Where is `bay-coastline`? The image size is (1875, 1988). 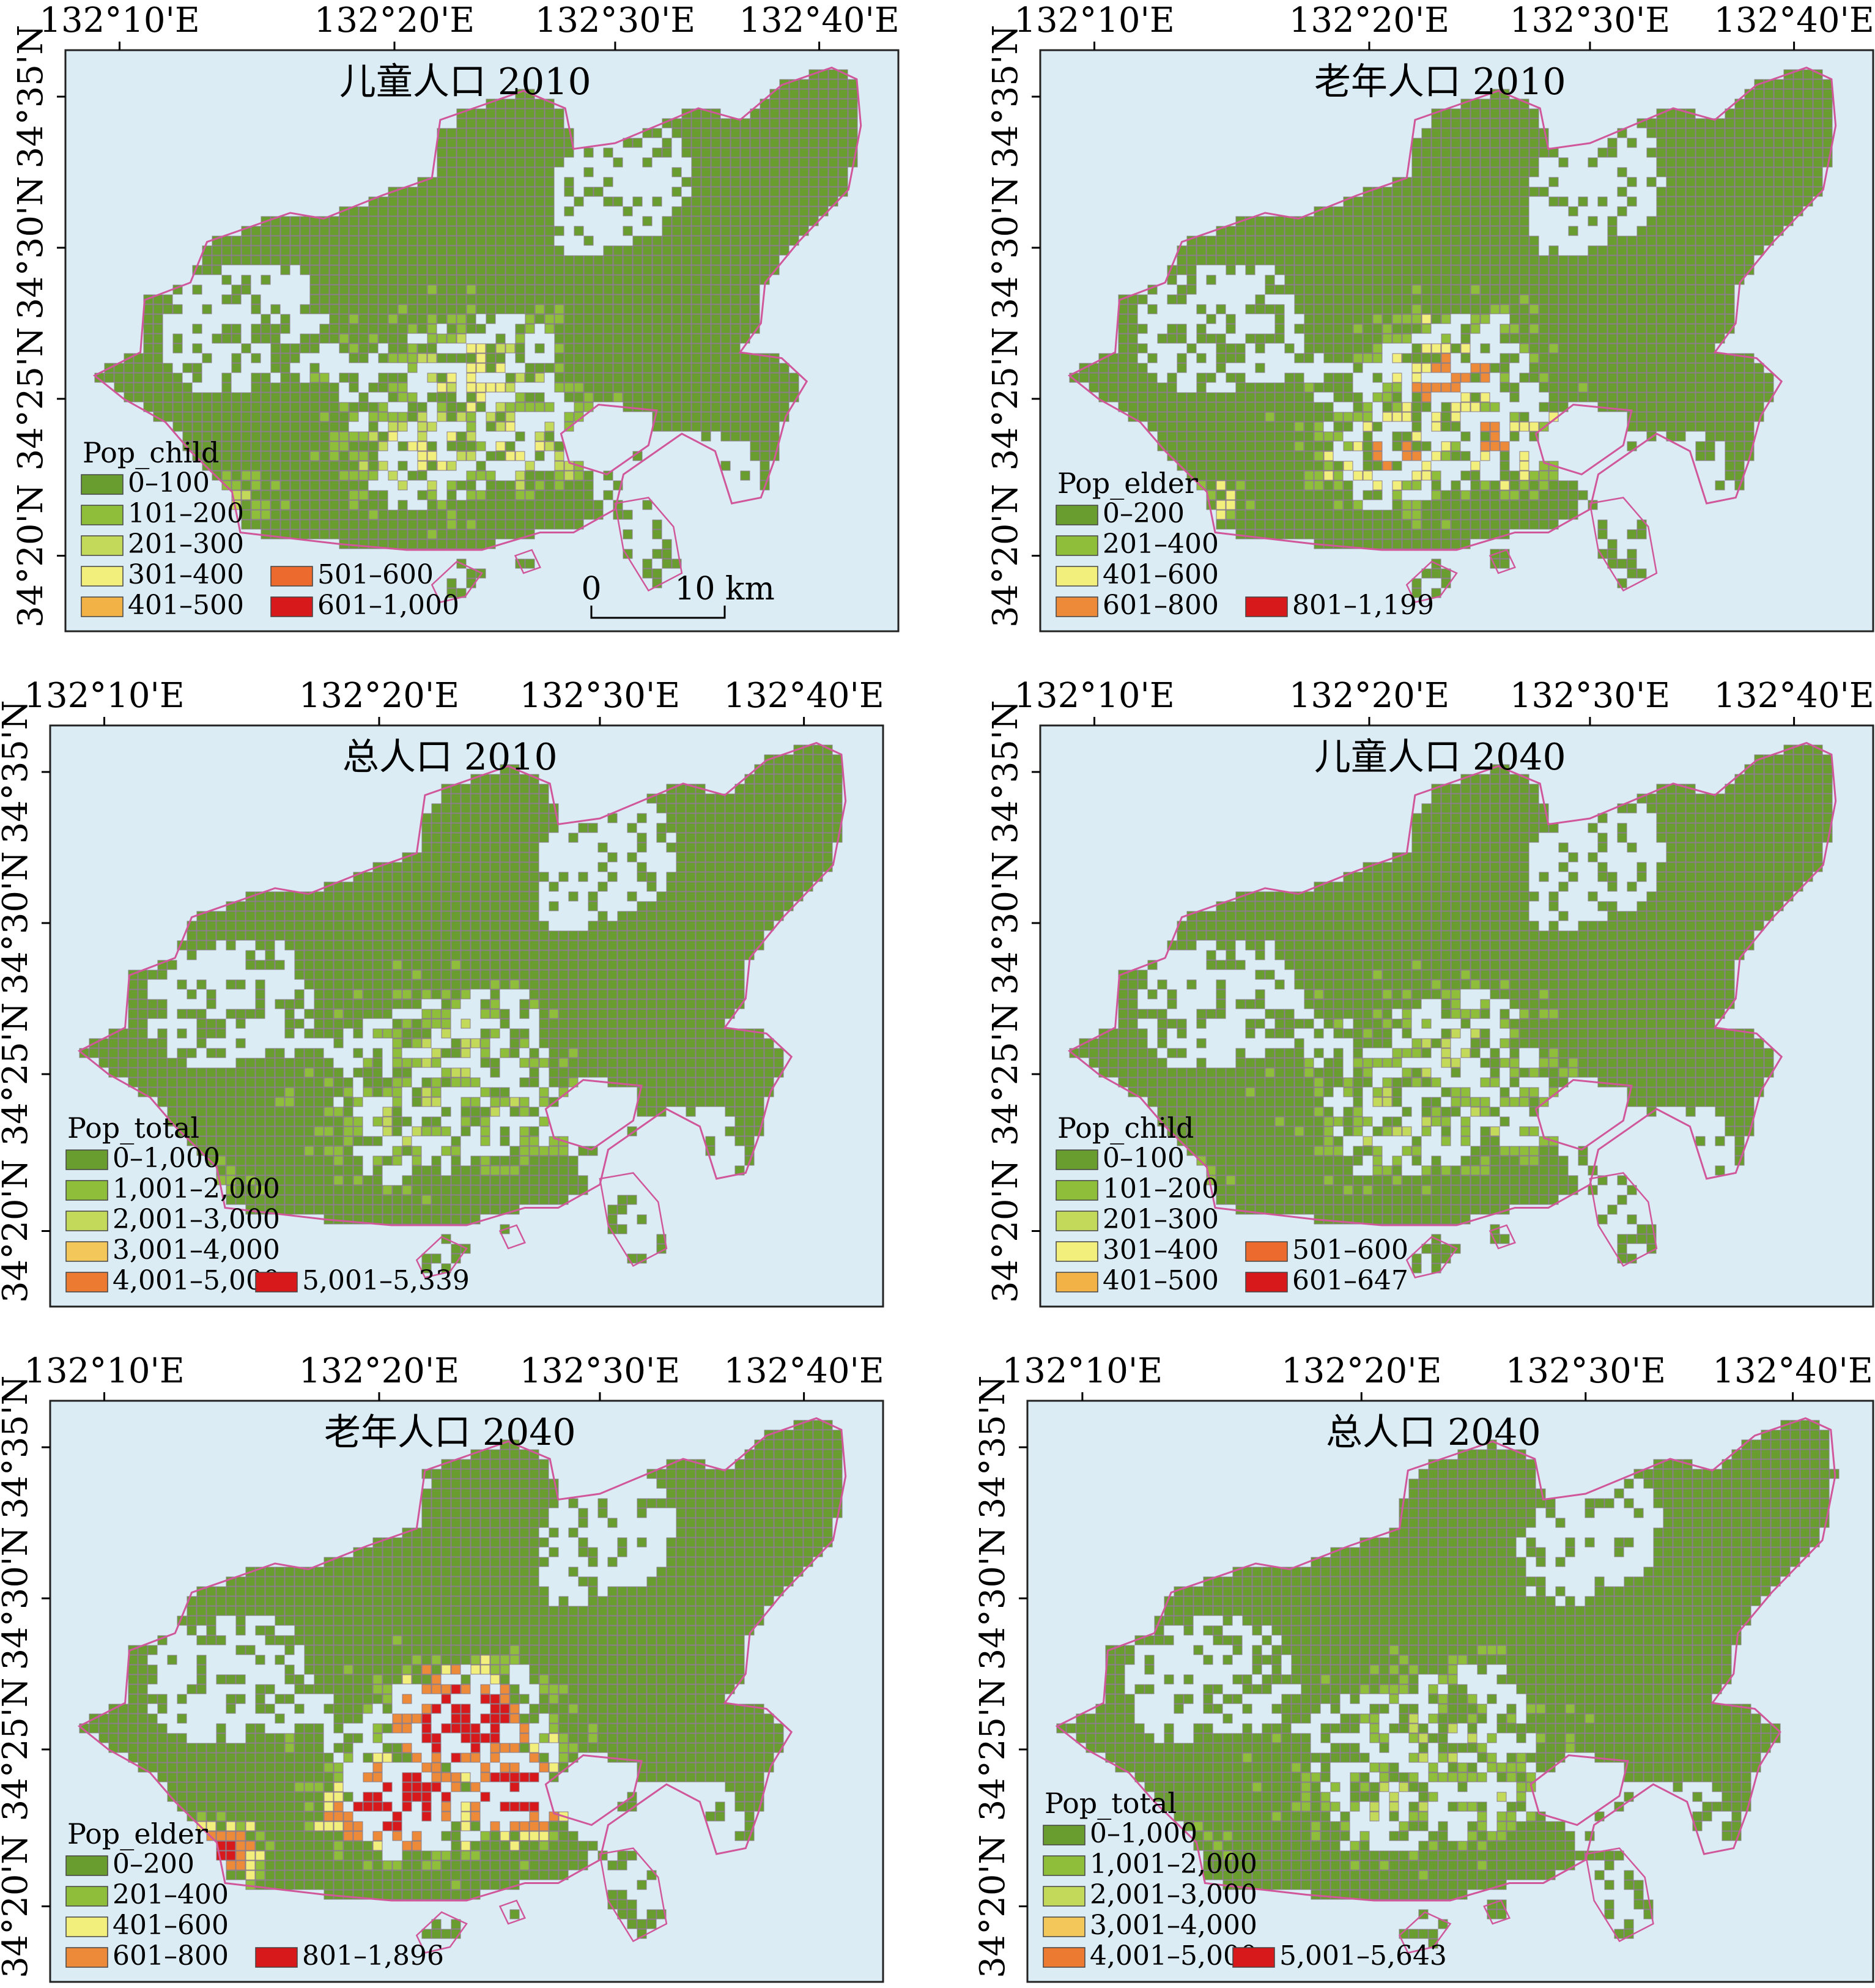 bay-coastline is located at coordinates (609, 439).